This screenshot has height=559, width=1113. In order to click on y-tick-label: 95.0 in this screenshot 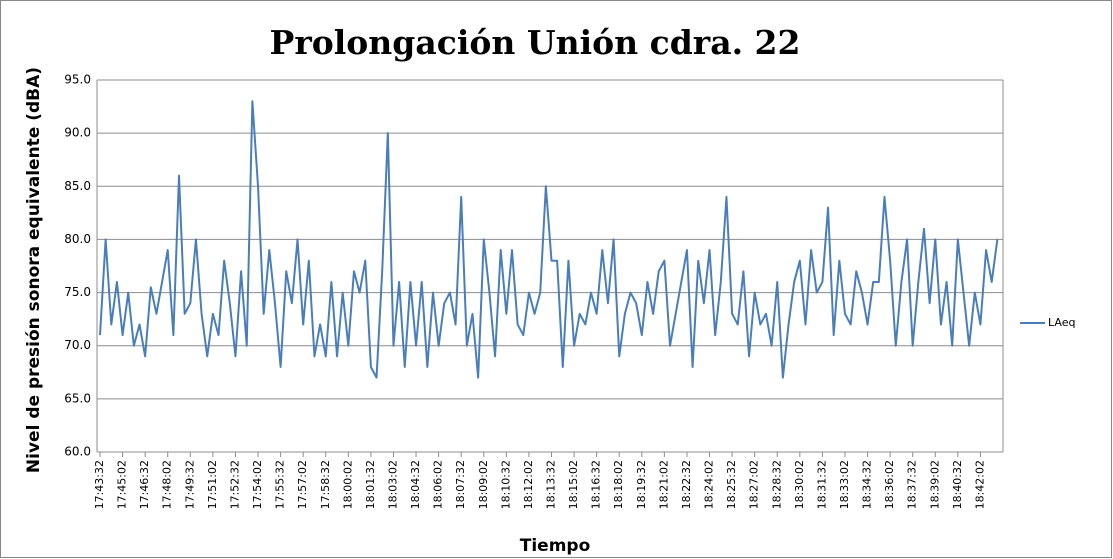, I will do `click(77, 80)`.